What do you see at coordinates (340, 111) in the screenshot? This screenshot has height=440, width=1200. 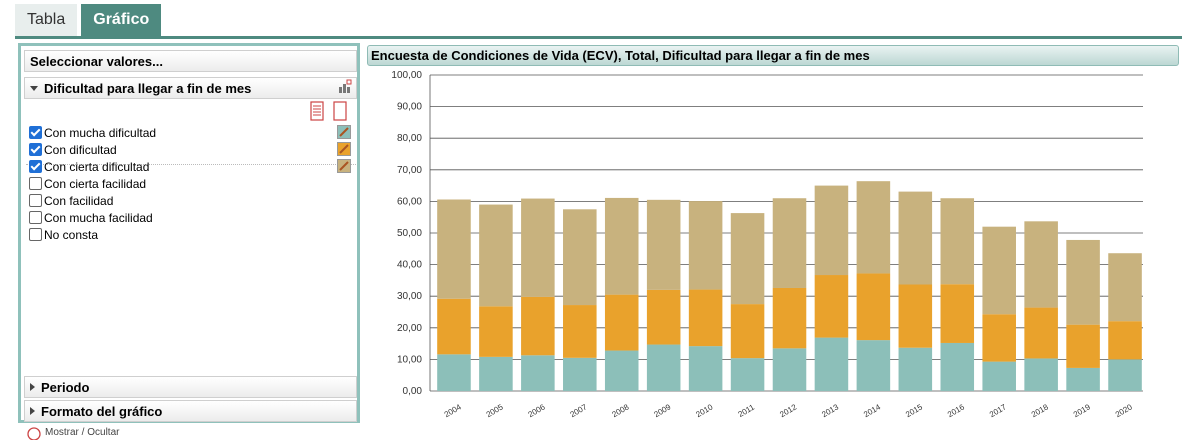 I see `select-none-icon` at bounding box center [340, 111].